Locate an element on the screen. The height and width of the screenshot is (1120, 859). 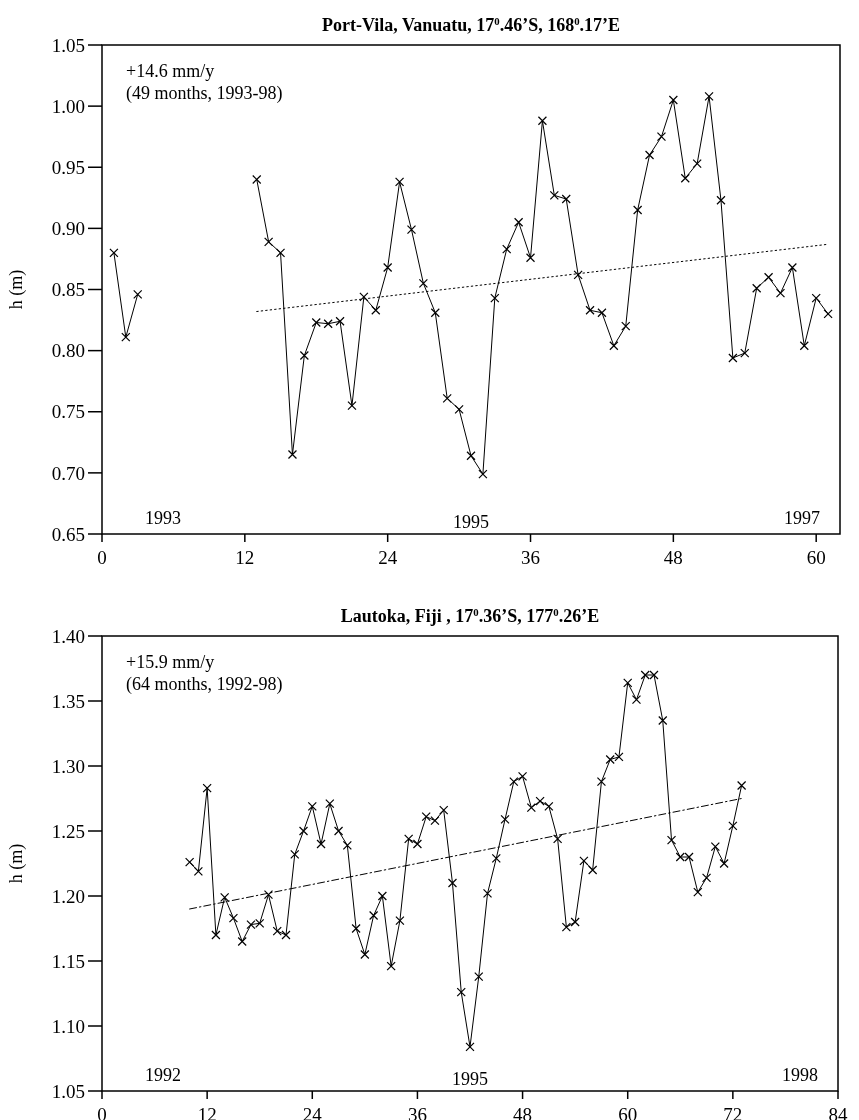
x-tick-label: 60 is located at coordinates (816, 557).